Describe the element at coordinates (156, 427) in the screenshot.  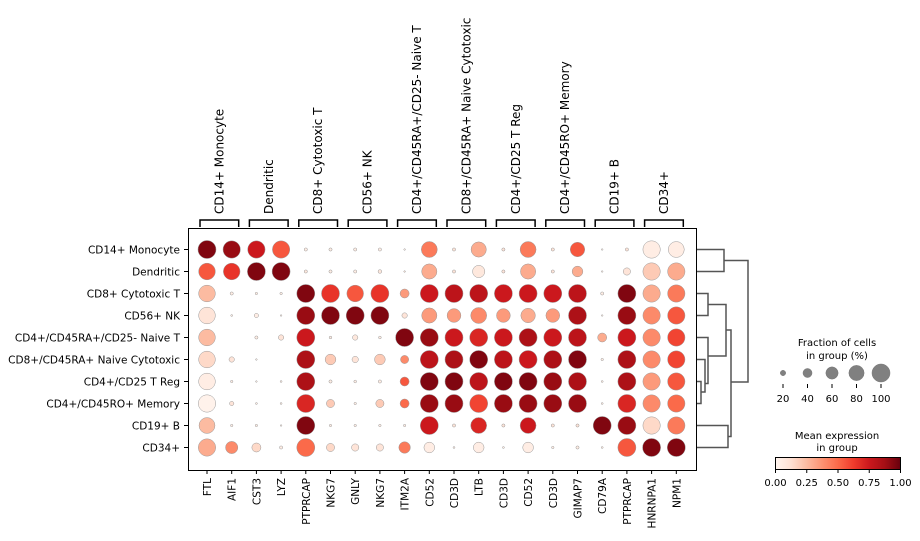
I see `row-label: CD19+ B` at that location.